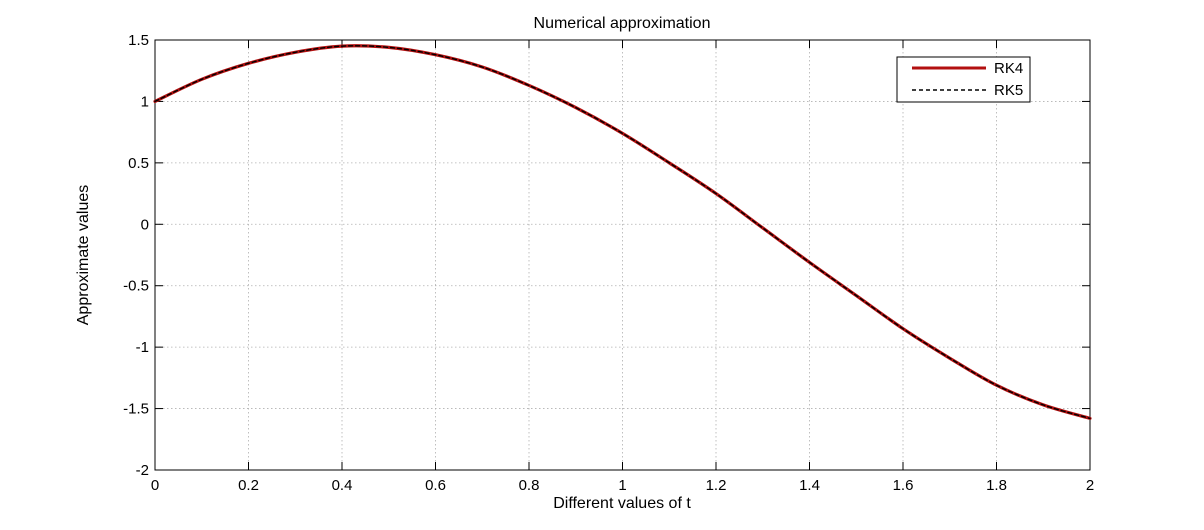  What do you see at coordinates (142, 347) in the screenshot?
I see `y-tick-label: -1` at bounding box center [142, 347].